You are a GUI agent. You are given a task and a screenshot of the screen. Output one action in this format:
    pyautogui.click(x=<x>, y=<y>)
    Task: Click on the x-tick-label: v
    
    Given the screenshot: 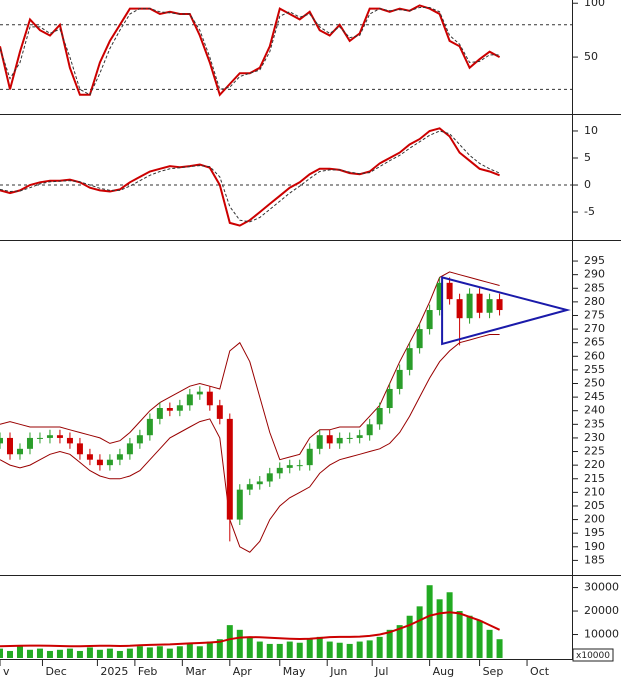 What is the action you would take?
    pyautogui.click(x=6, y=671)
    